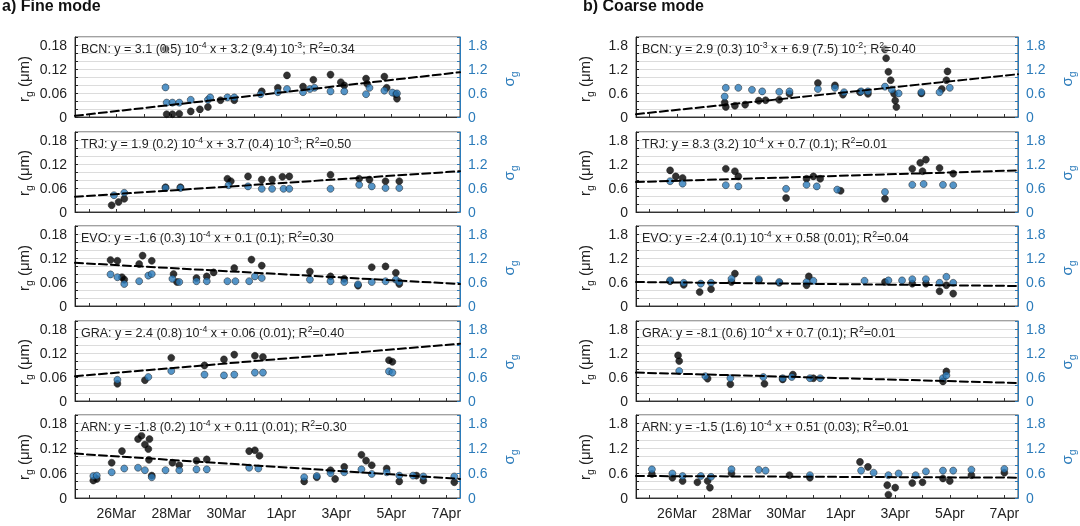 This screenshot has width=1080, height=526. What do you see at coordinates (775, 425) in the screenshot?
I see `annotation: ARN: y = -1.5 (1.6) 10$^{-4}$ x + 0.51 (0.03); R$^{2}$=0.01` at bounding box center [775, 425].